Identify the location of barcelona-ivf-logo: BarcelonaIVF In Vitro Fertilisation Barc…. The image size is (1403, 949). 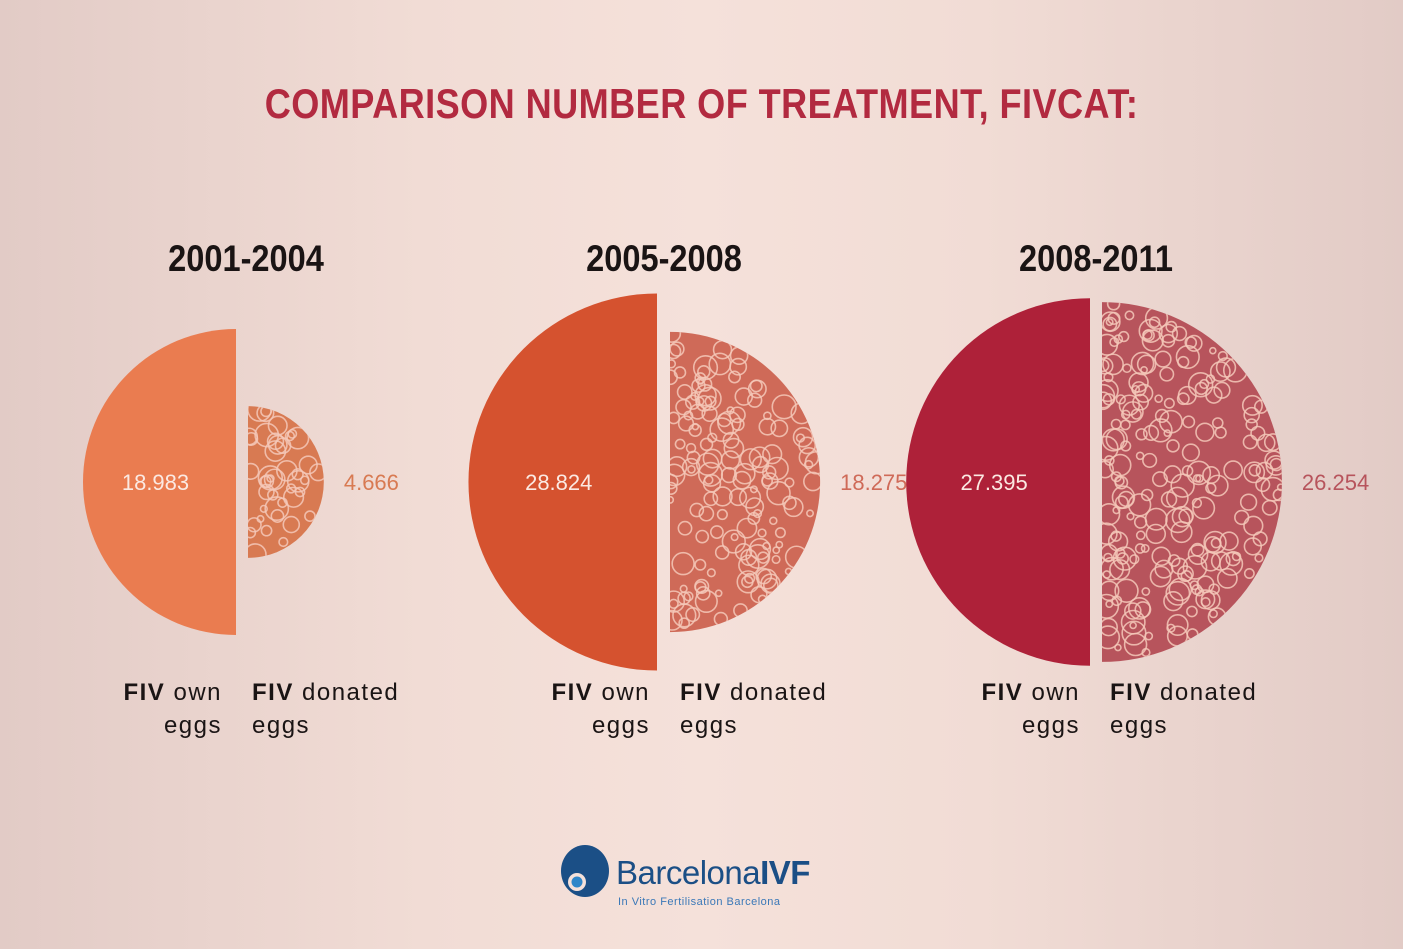
(710, 877).